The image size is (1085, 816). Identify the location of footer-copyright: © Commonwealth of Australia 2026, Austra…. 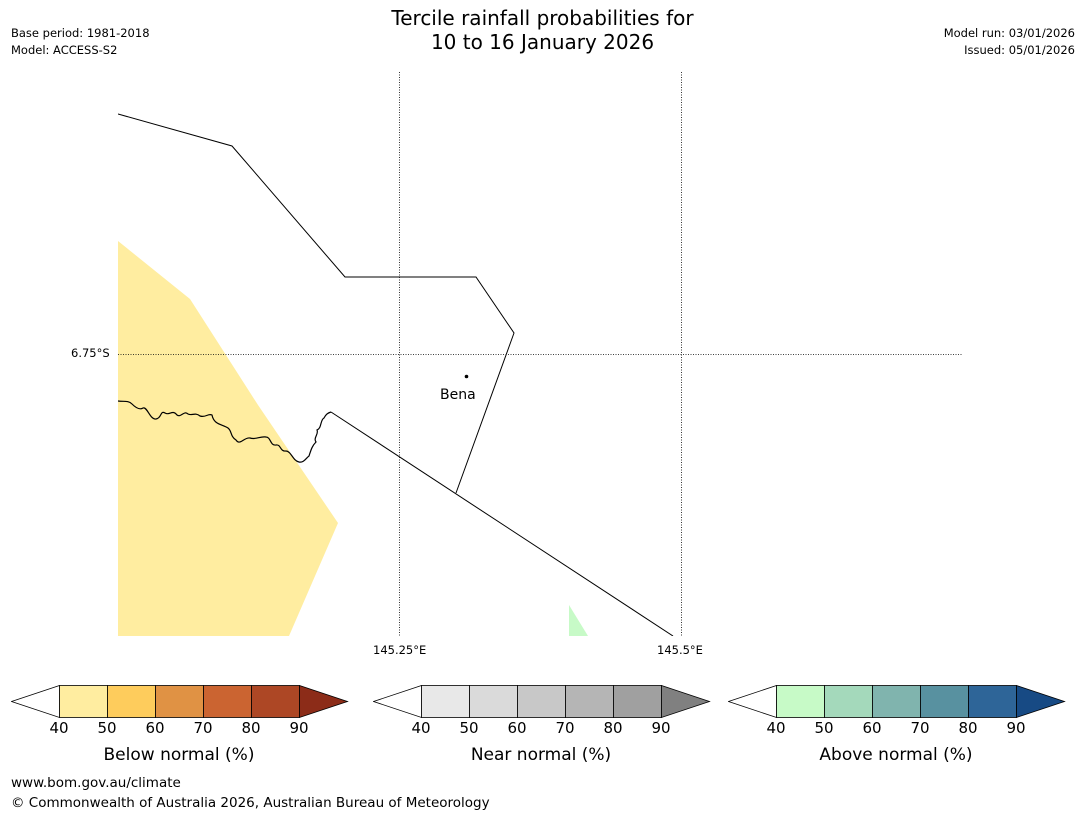
(250, 803).